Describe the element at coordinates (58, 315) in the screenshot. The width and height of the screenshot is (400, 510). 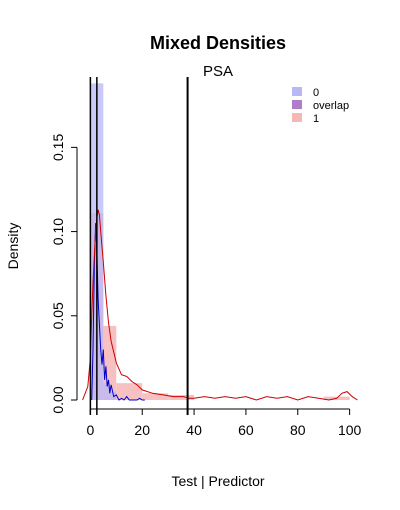
I see `y-tick-label-1: 0.05` at that location.